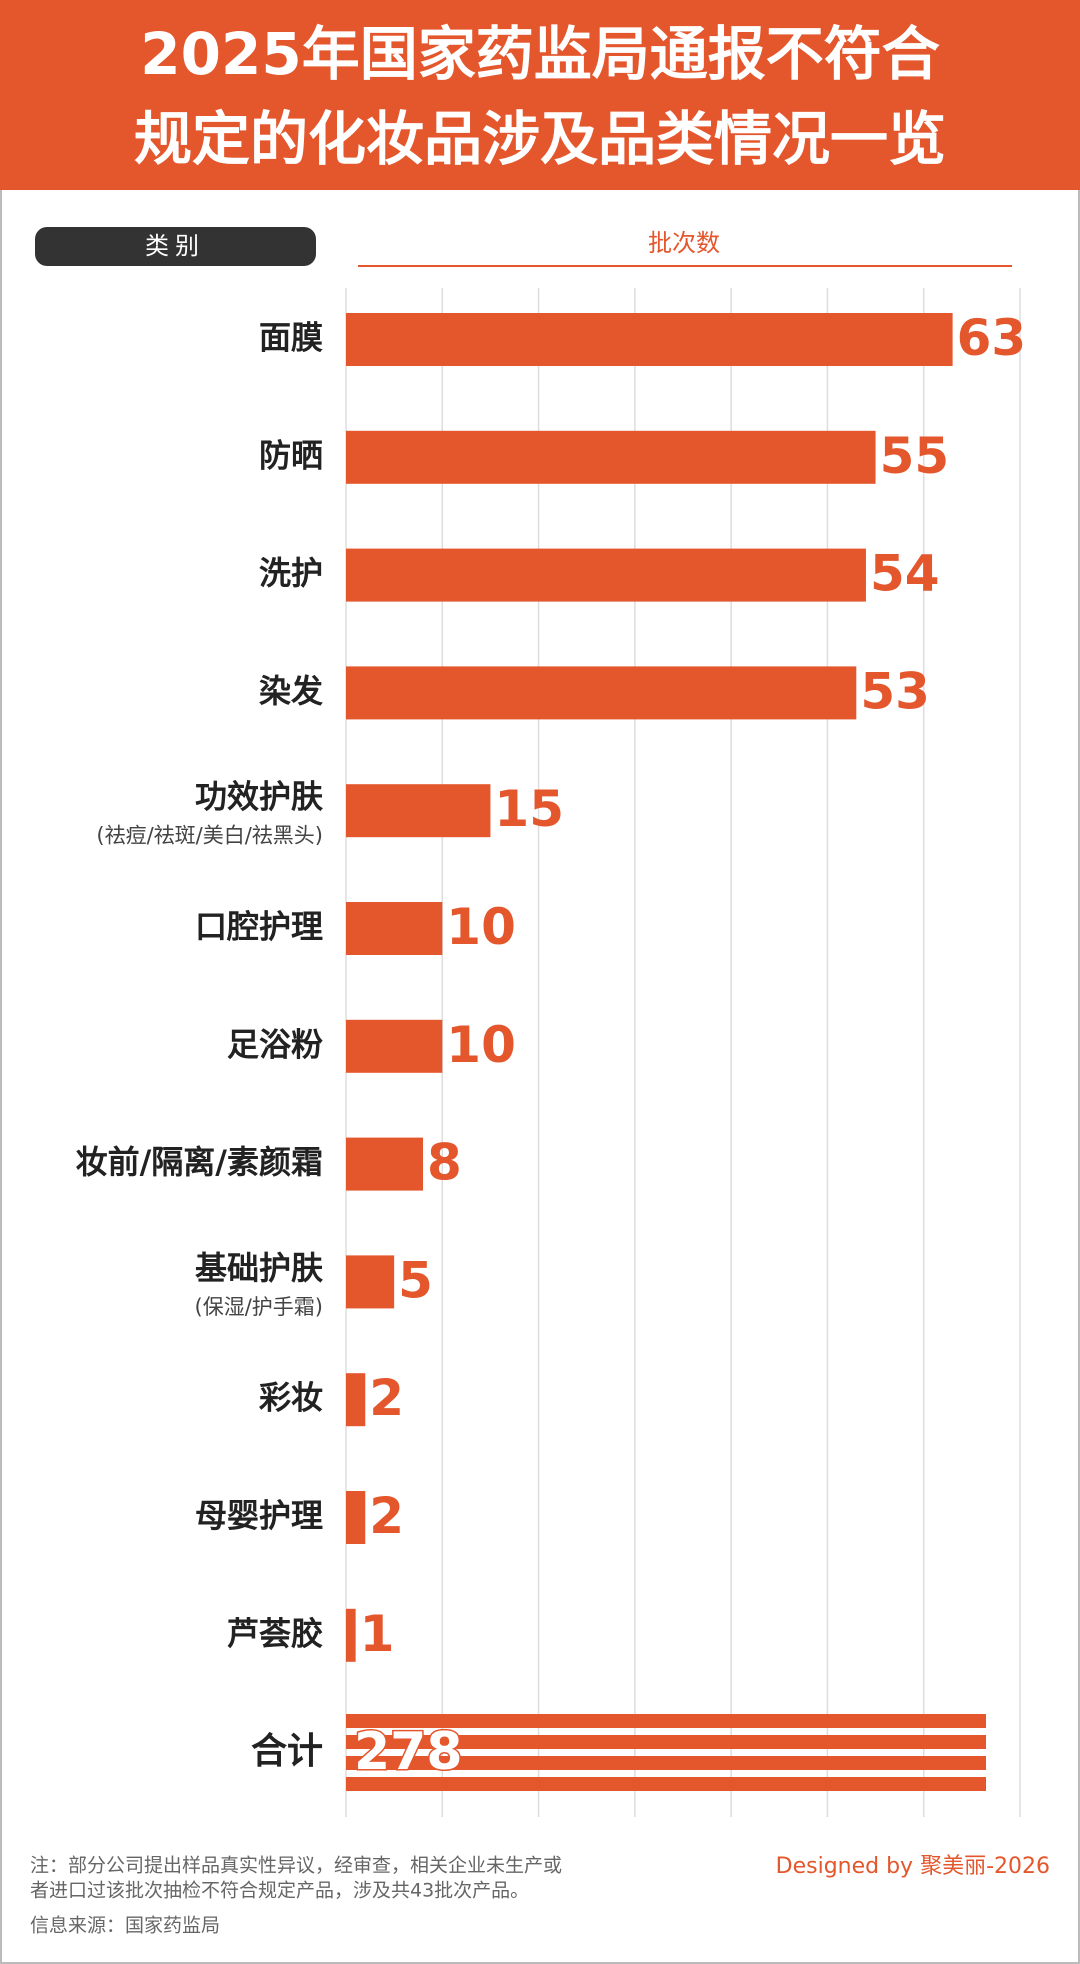 This screenshot has height=1964, width=1080. I want to click on note: 者进口过该批次抽检不符合规定产品，涉及共43批次产品。, so click(279, 1891).